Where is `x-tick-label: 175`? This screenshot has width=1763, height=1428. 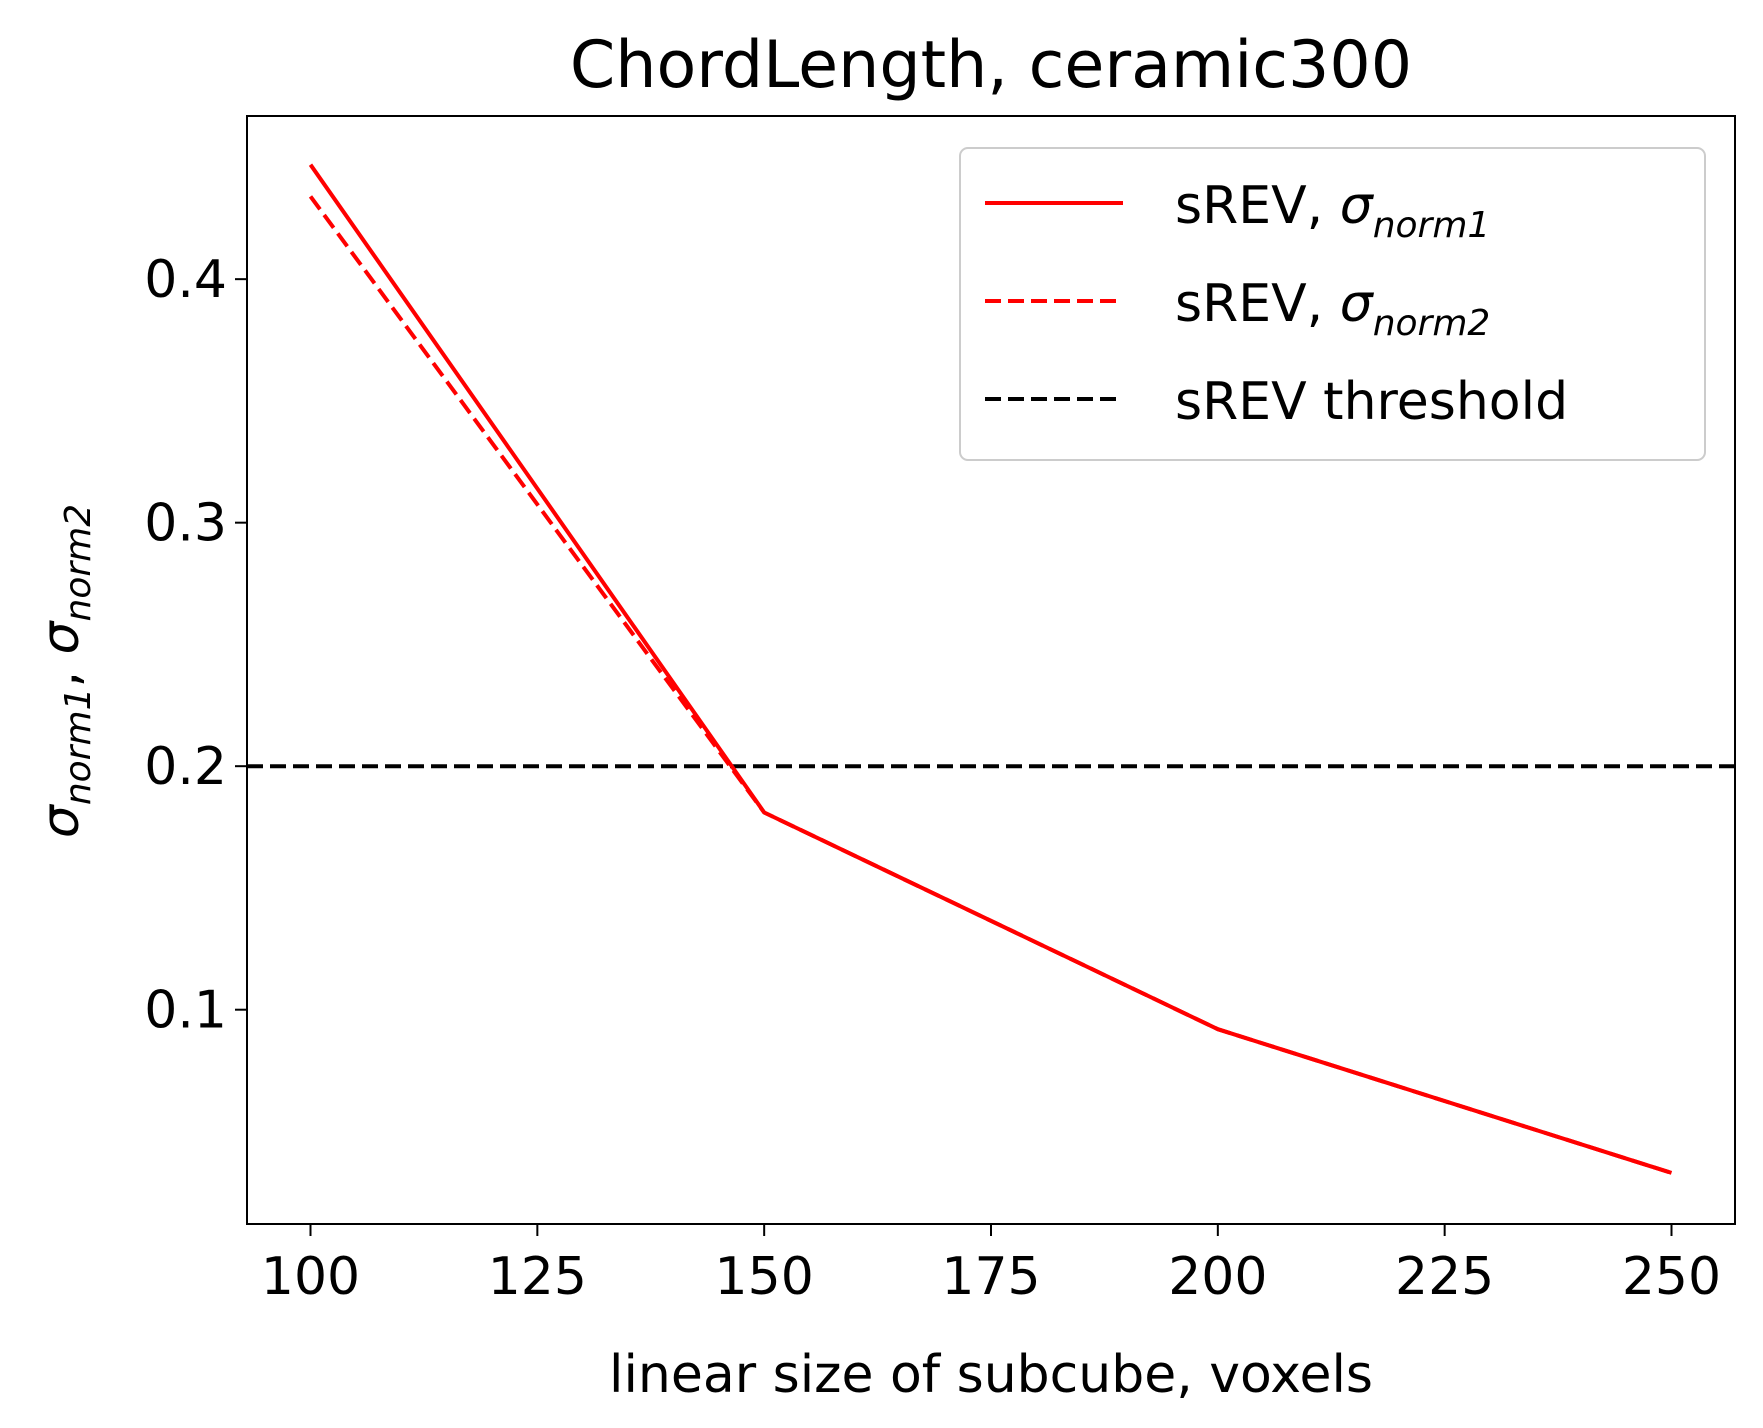 x-tick-label: 175 is located at coordinates (990, 1277).